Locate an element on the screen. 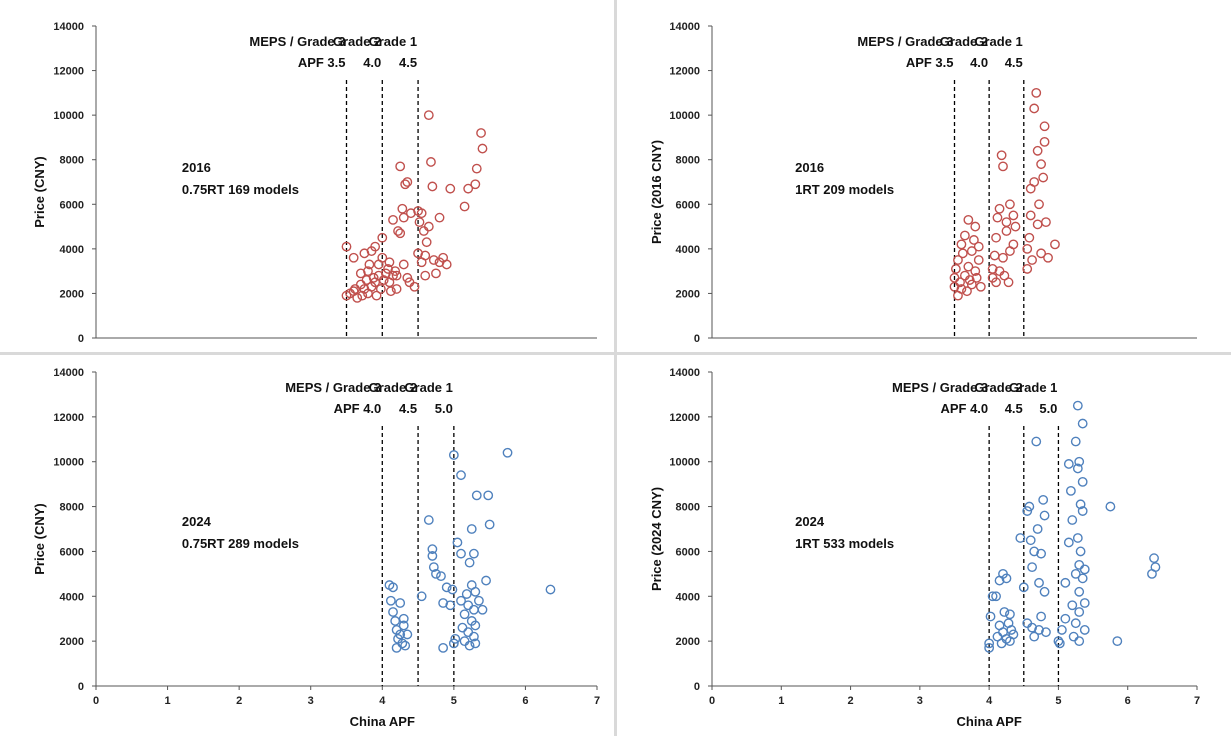  x-tick-label: 7 is located at coordinates (597, 701).